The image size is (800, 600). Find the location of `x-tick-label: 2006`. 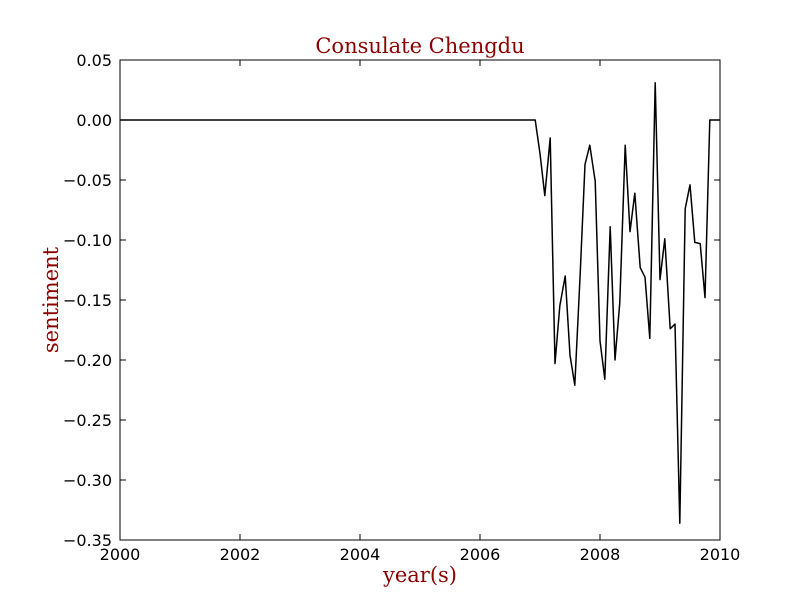

x-tick-label: 2006 is located at coordinates (480, 554).